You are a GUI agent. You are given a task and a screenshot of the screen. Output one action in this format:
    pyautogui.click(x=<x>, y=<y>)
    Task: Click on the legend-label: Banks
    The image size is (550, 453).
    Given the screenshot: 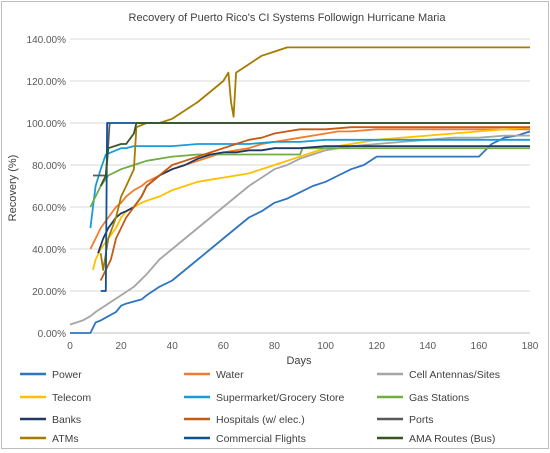 What is the action you would take?
    pyautogui.click(x=66, y=420)
    